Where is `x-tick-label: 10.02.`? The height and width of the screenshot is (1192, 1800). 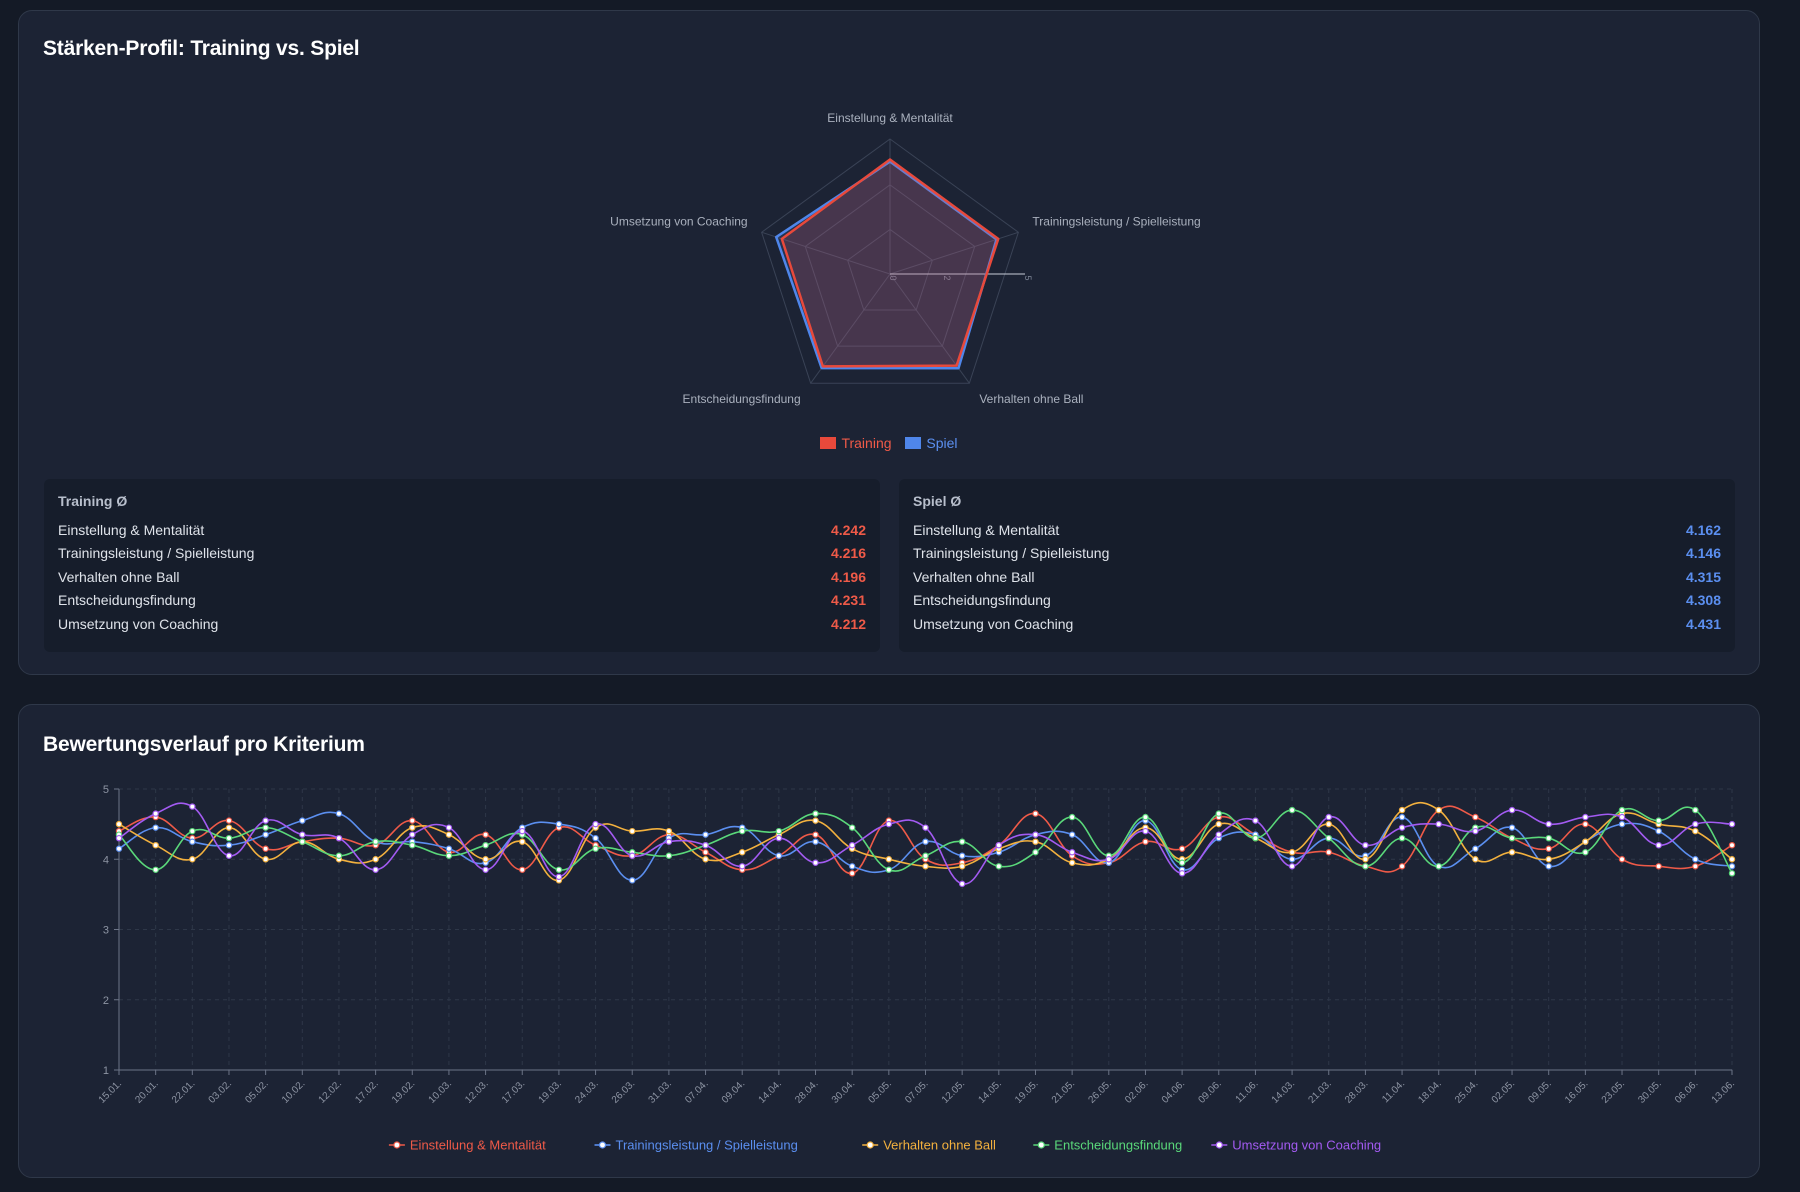 x-tick-label: 10.02. is located at coordinates (293, 1091).